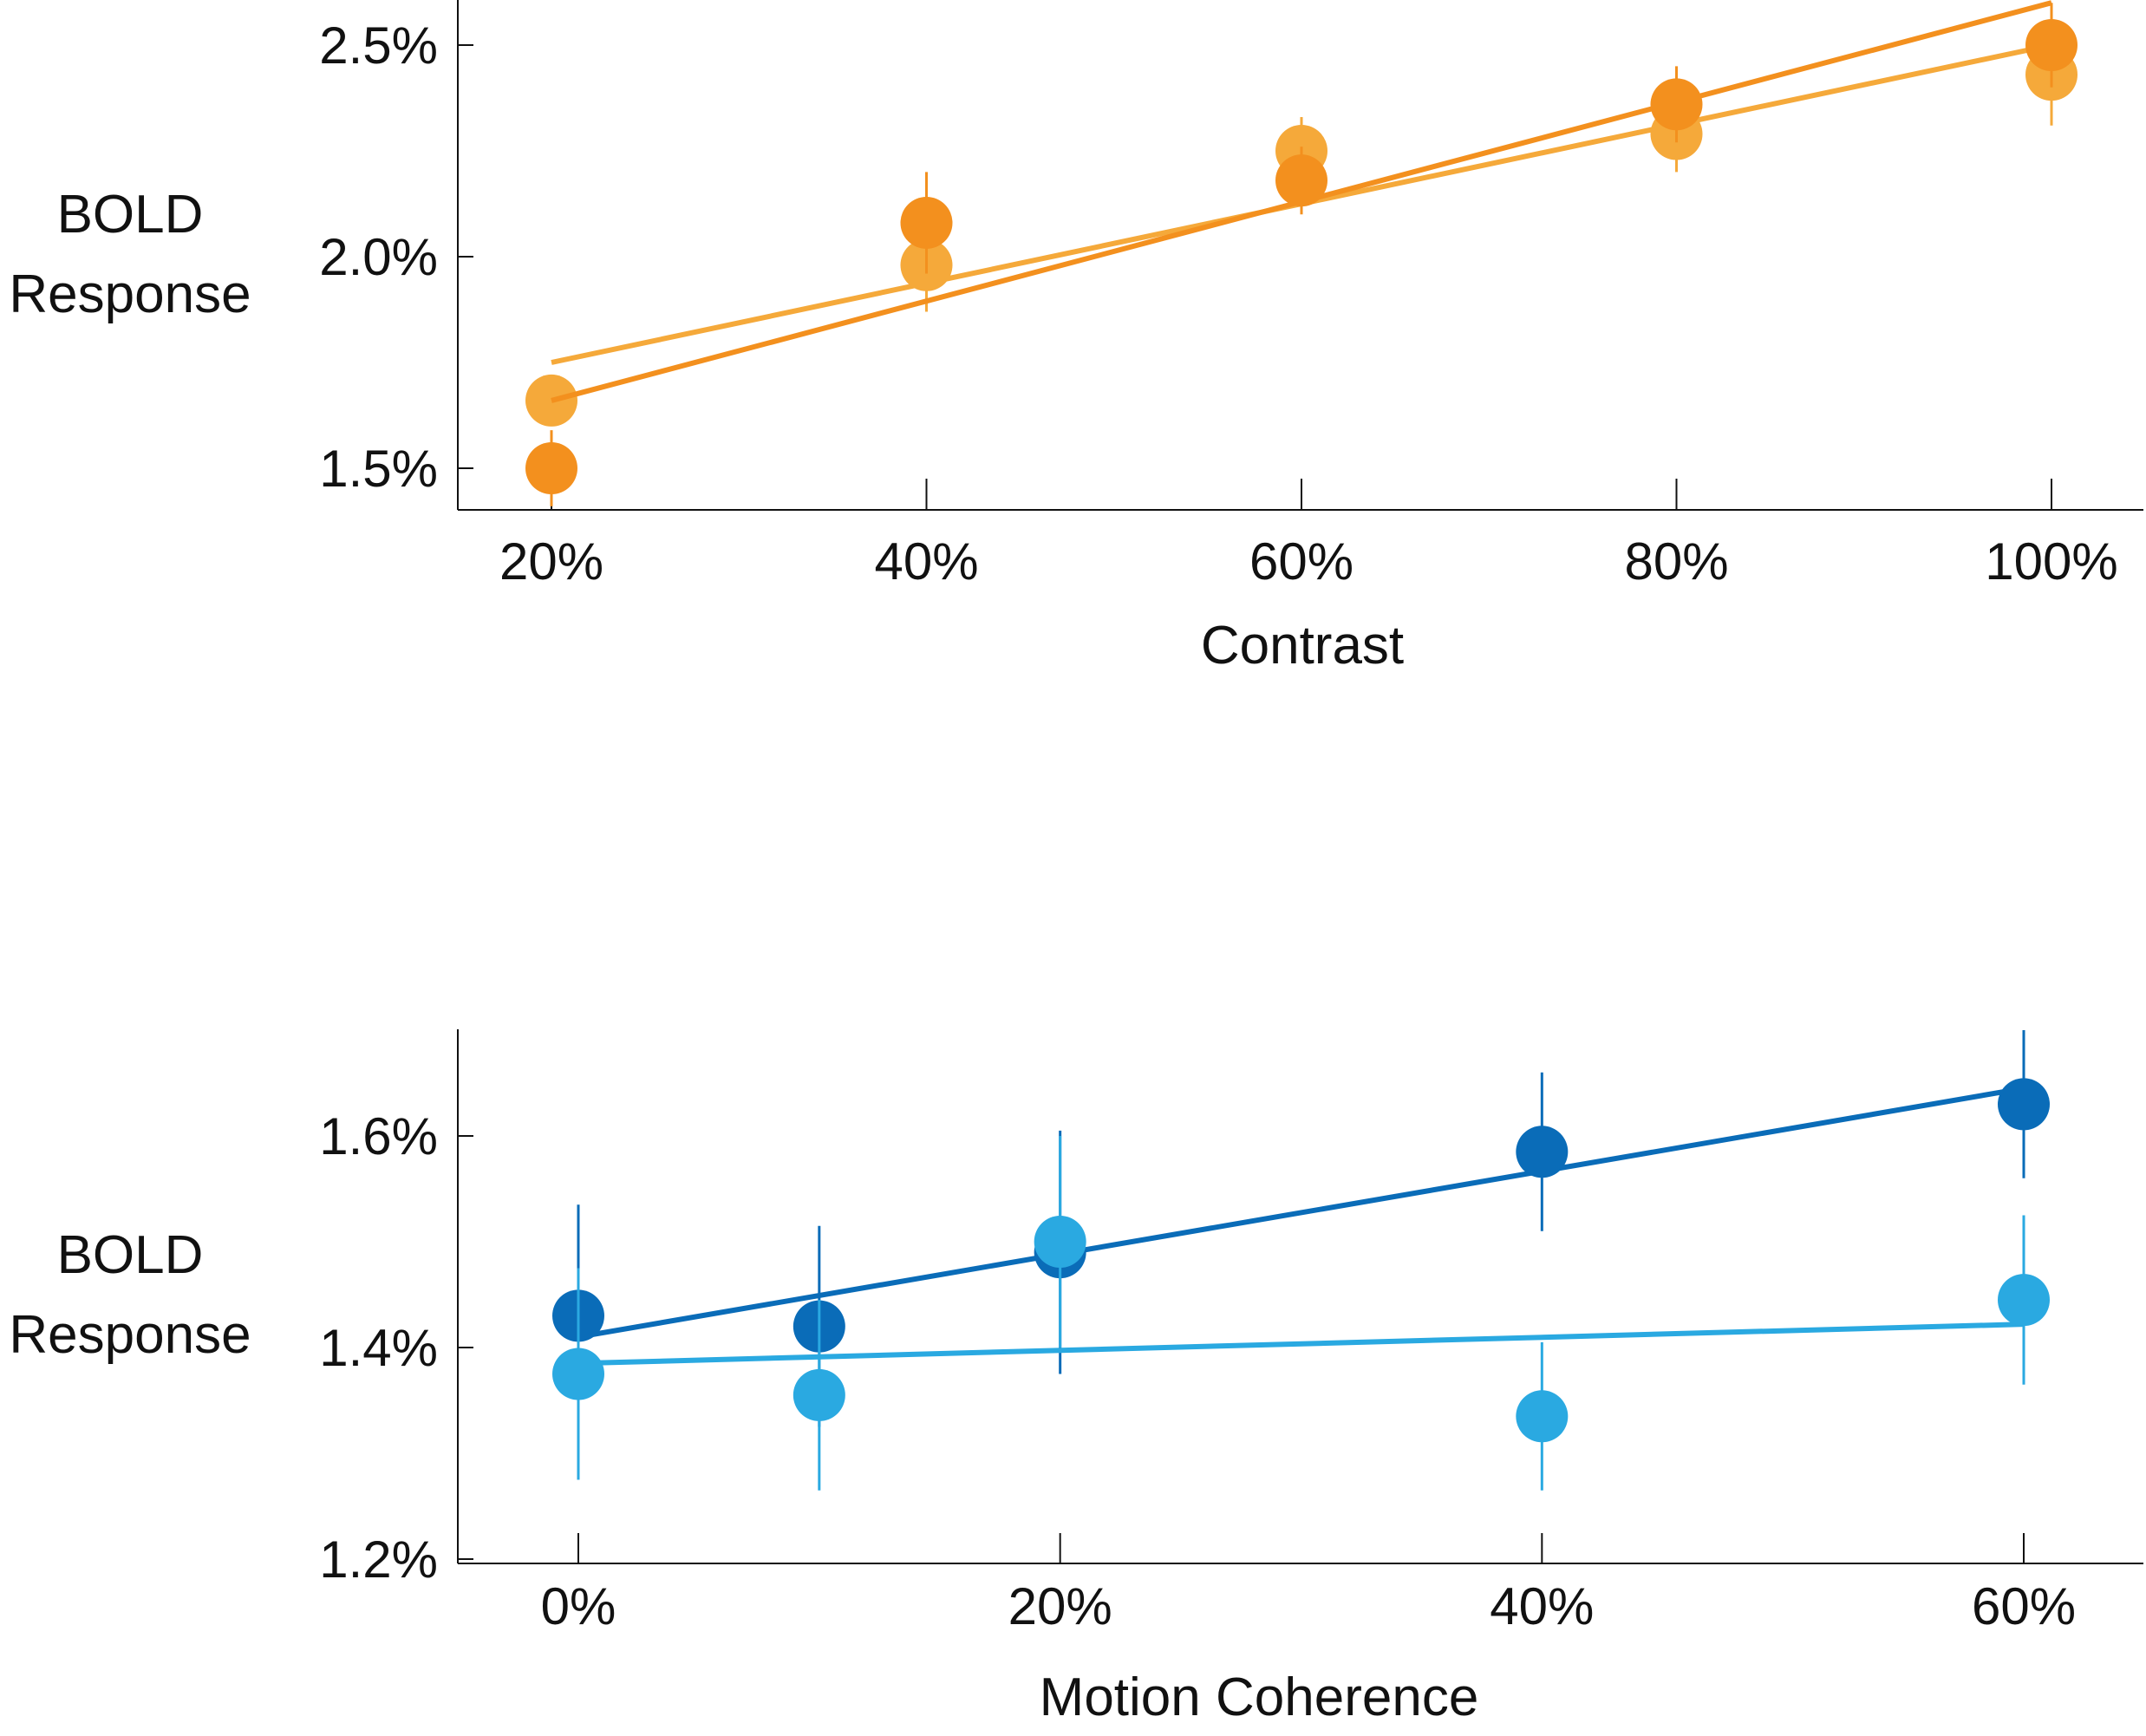 This screenshot has width=2146, height=1736. What do you see at coordinates (1308, 1584) in the screenshot?
I see `motion-x-ticks: 0% 20% 40% 60%` at bounding box center [1308, 1584].